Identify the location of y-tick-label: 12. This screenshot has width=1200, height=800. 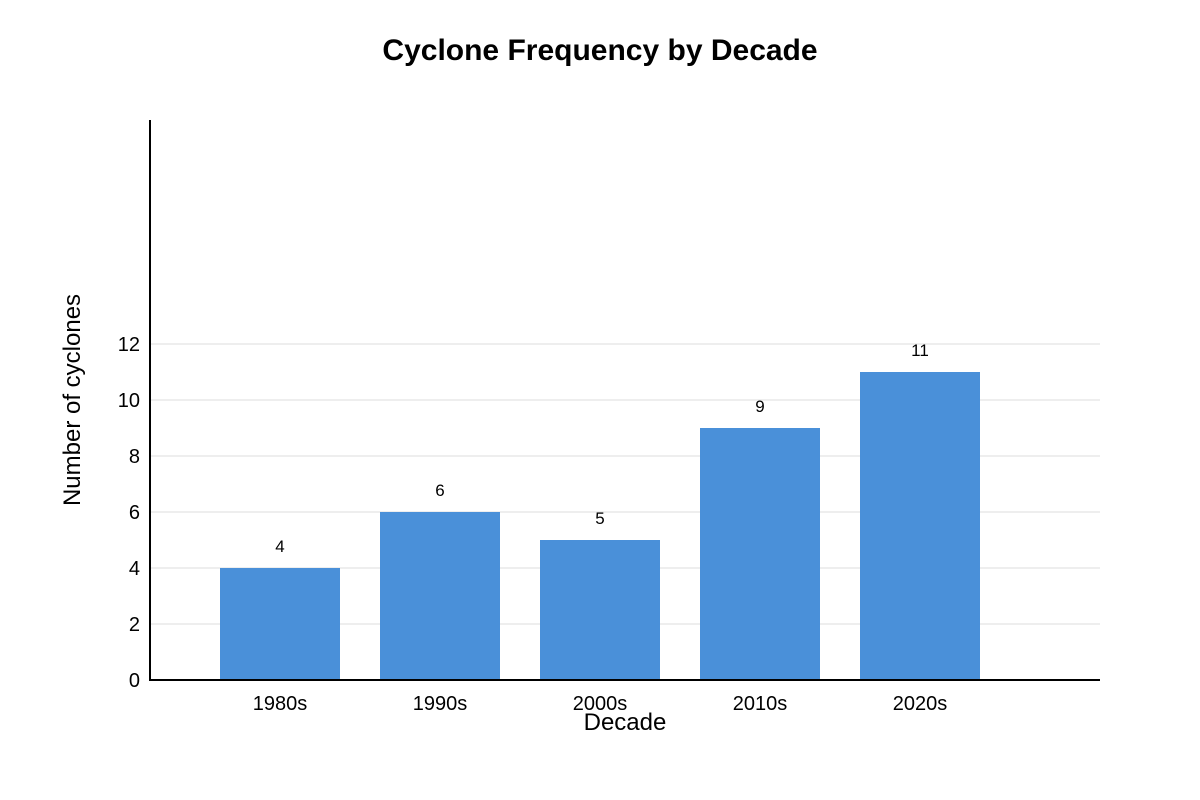
(129, 345).